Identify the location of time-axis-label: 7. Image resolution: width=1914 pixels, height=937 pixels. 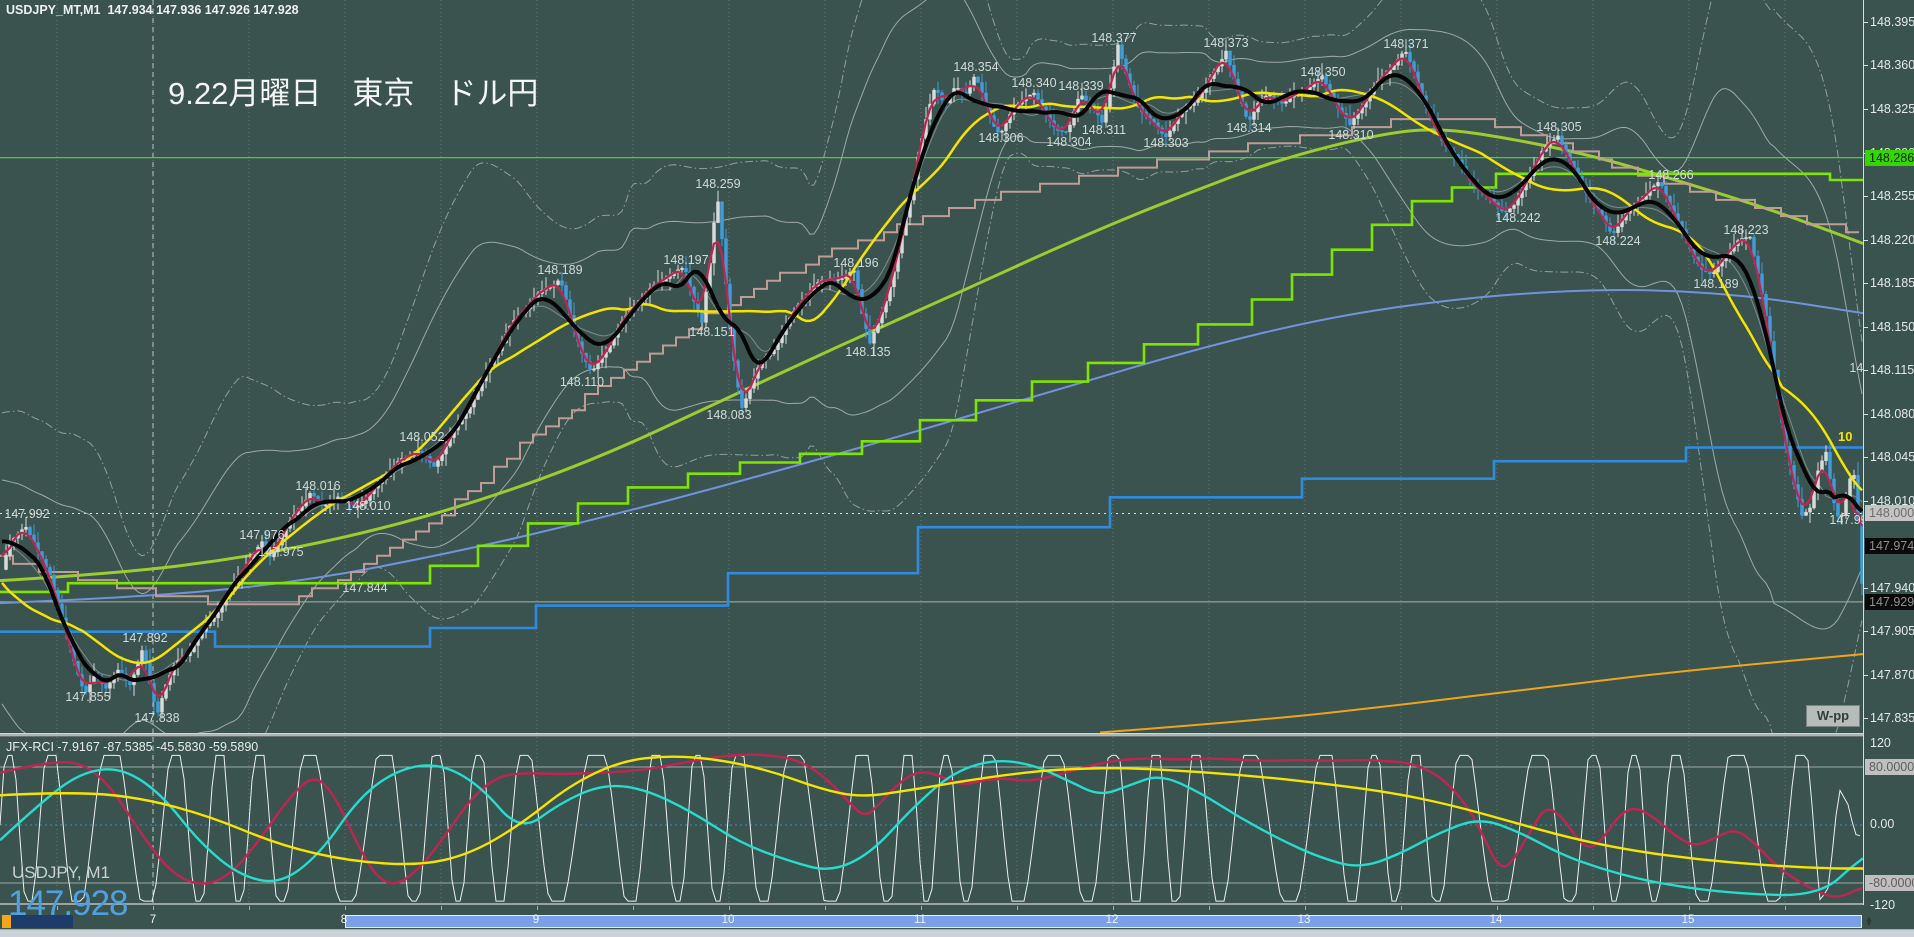
(153, 920).